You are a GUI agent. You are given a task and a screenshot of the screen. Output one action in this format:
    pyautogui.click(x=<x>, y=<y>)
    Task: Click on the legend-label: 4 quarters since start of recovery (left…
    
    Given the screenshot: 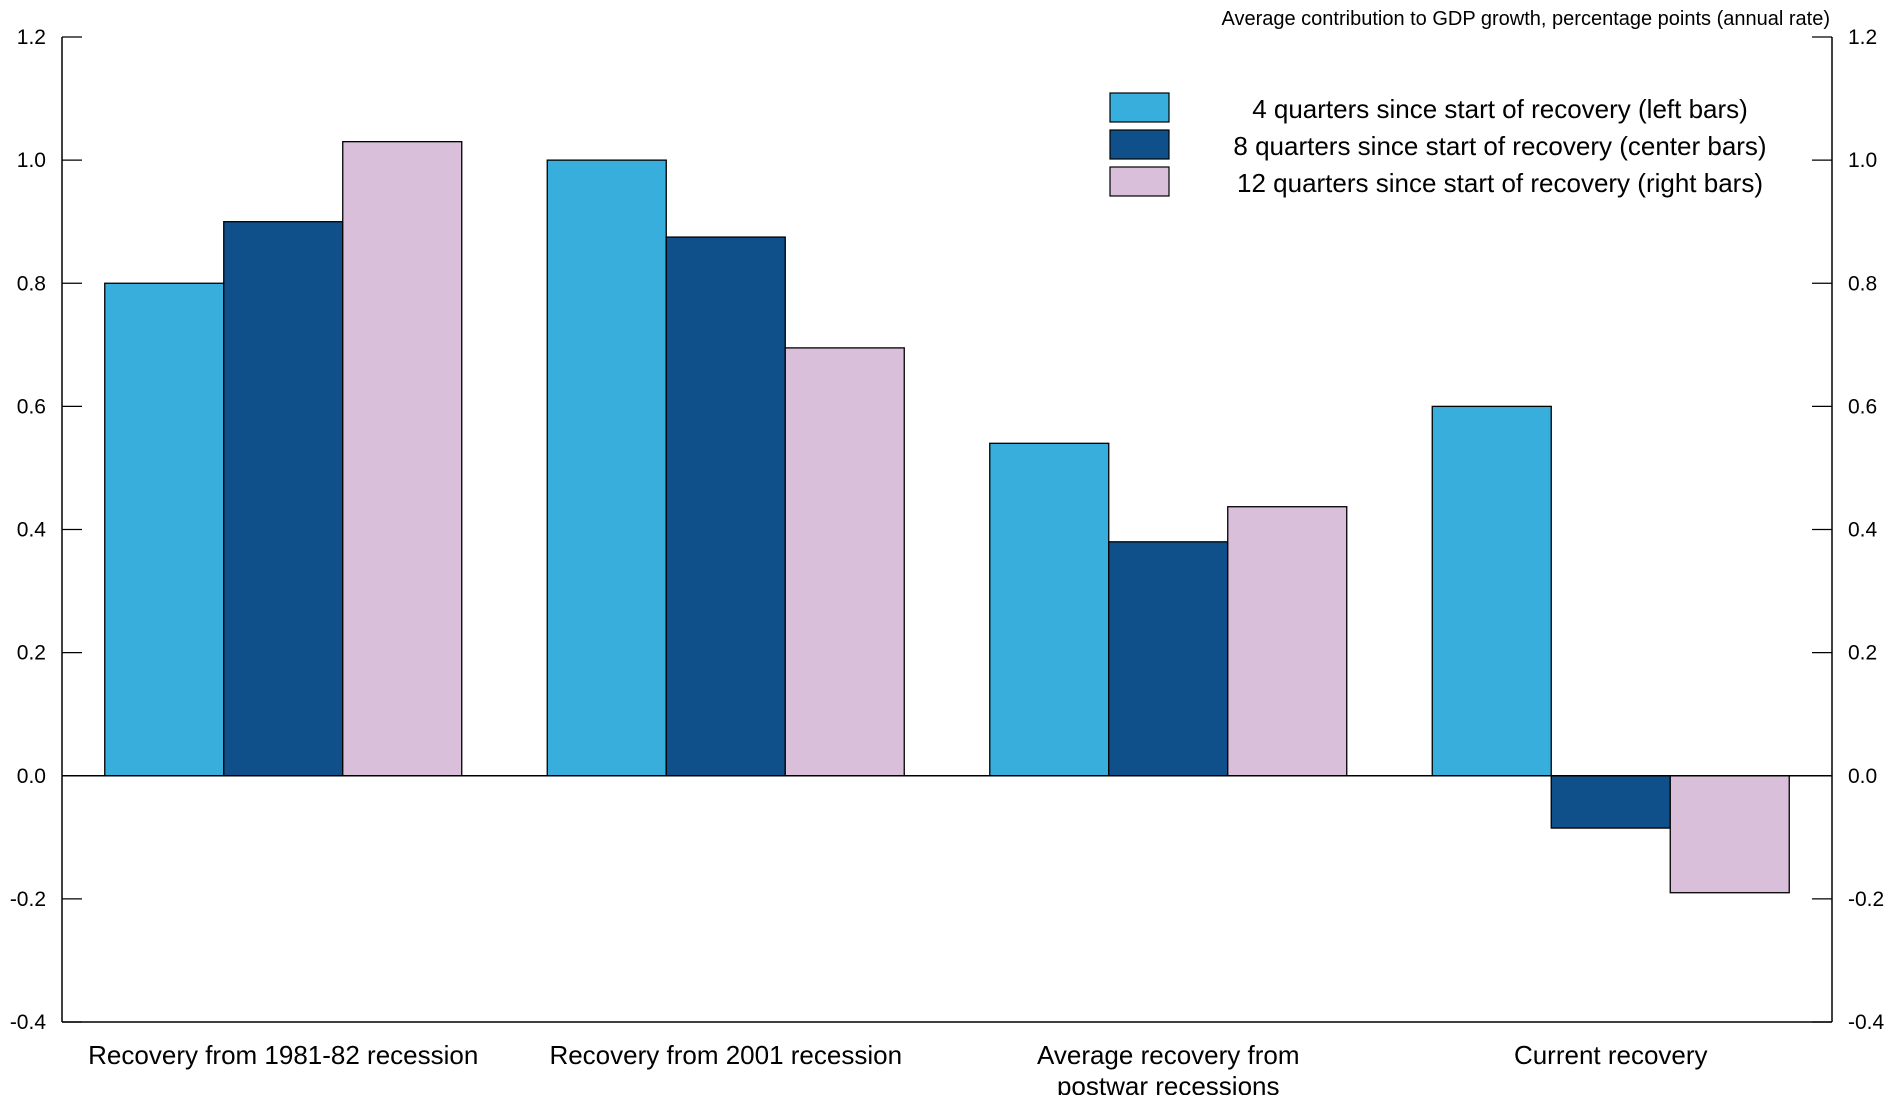 What is the action you would take?
    pyautogui.click(x=1500, y=109)
    